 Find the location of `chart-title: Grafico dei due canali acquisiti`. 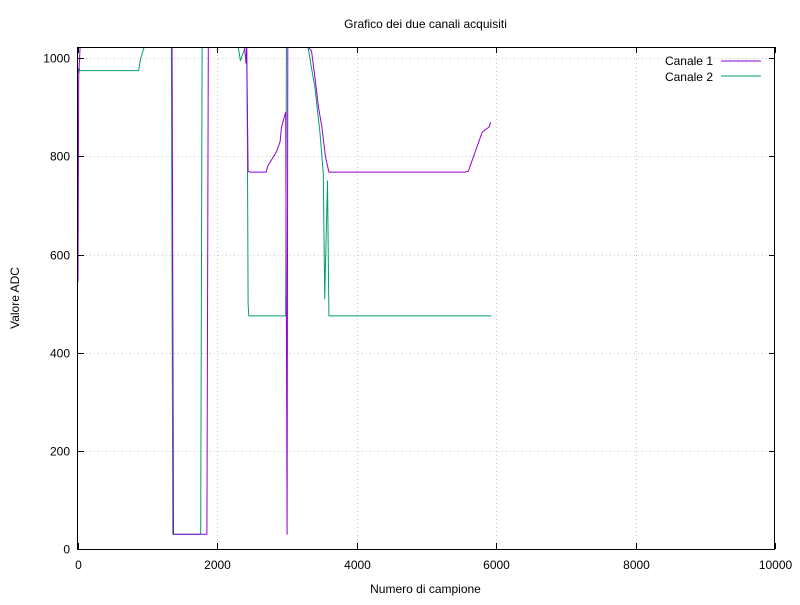

chart-title: Grafico dei due canali acquisiti is located at coordinates (425, 24).